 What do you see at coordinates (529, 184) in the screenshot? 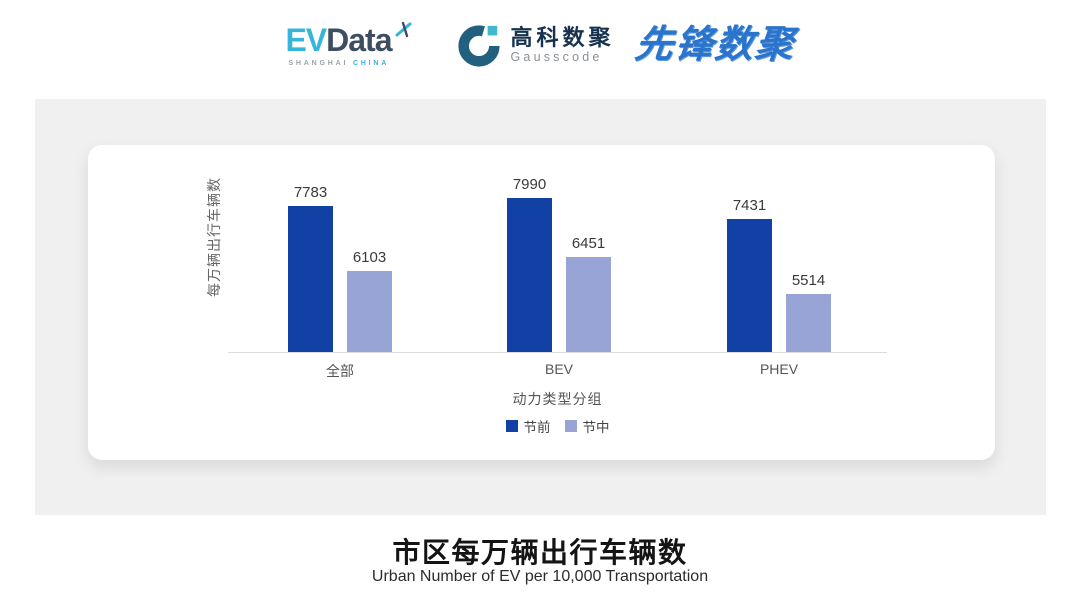
I see `bar-value-label: 7990` at bounding box center [529, 184].